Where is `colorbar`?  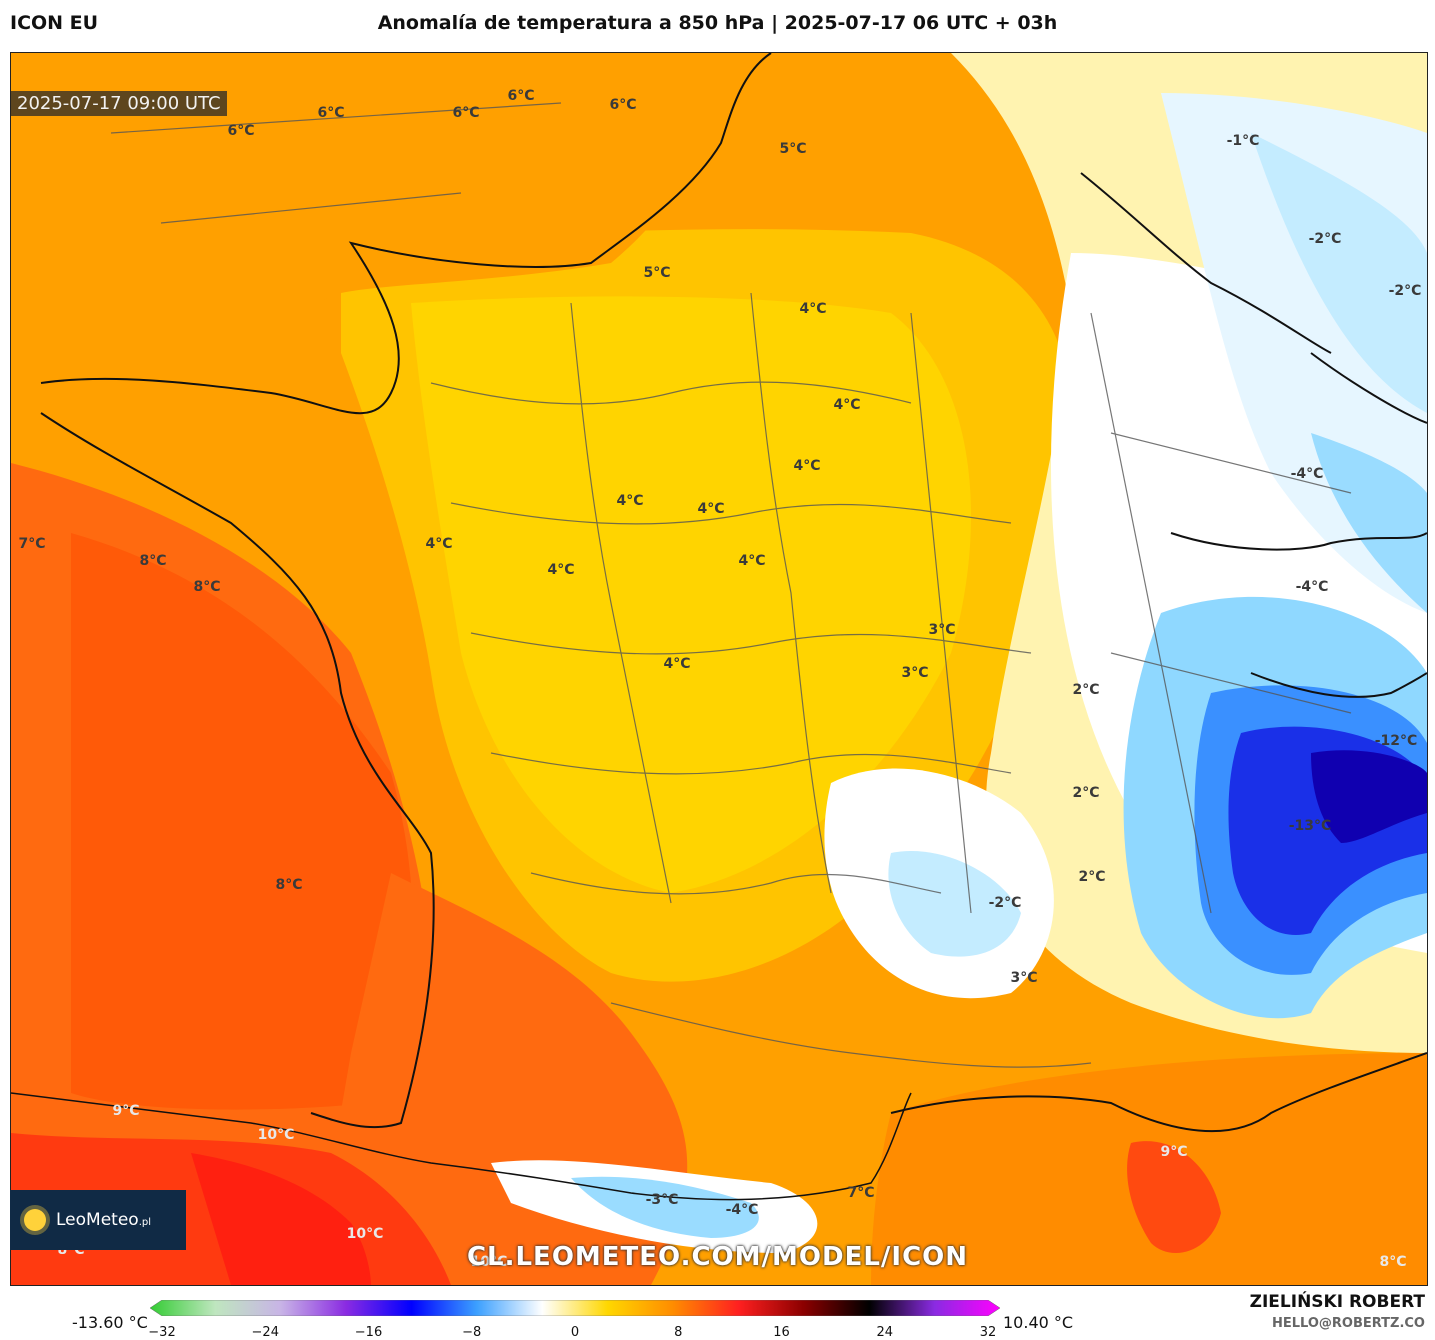 colorbar is located at coordinates (575, 1309).